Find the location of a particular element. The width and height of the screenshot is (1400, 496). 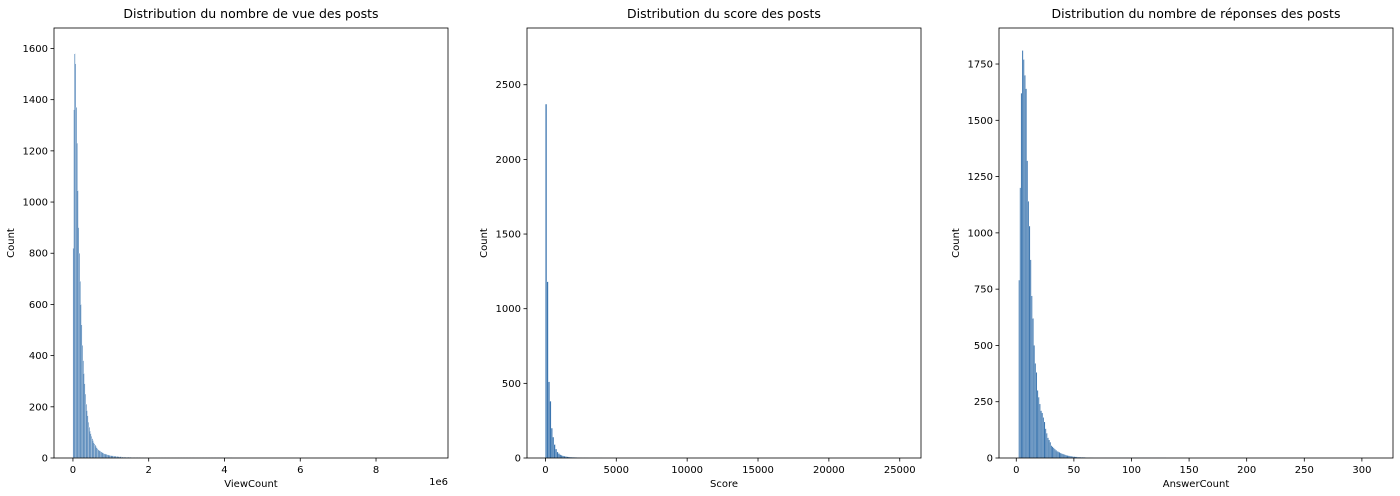

x-axis-label: AnswerCount is located at coordinates (1196, 484).